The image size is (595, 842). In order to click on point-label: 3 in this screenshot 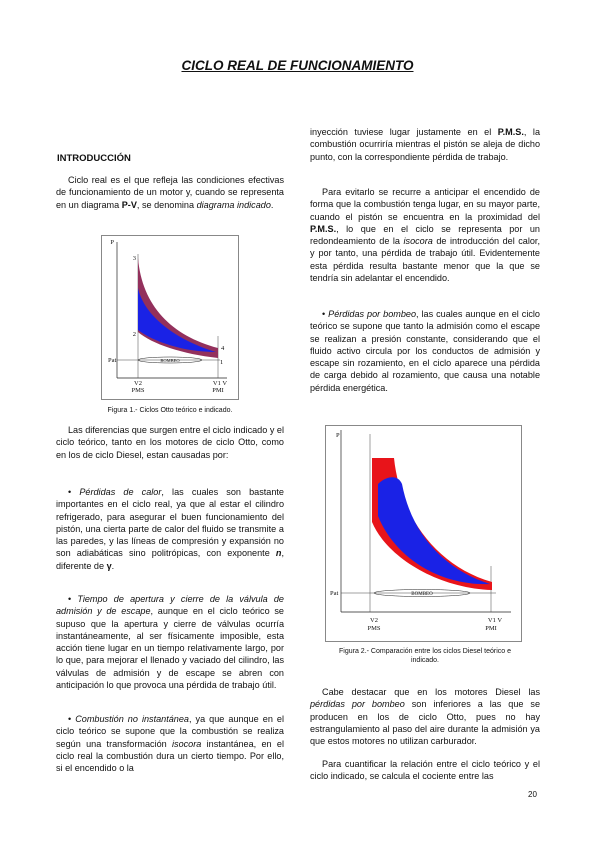, I will do `click(134, 258)`.